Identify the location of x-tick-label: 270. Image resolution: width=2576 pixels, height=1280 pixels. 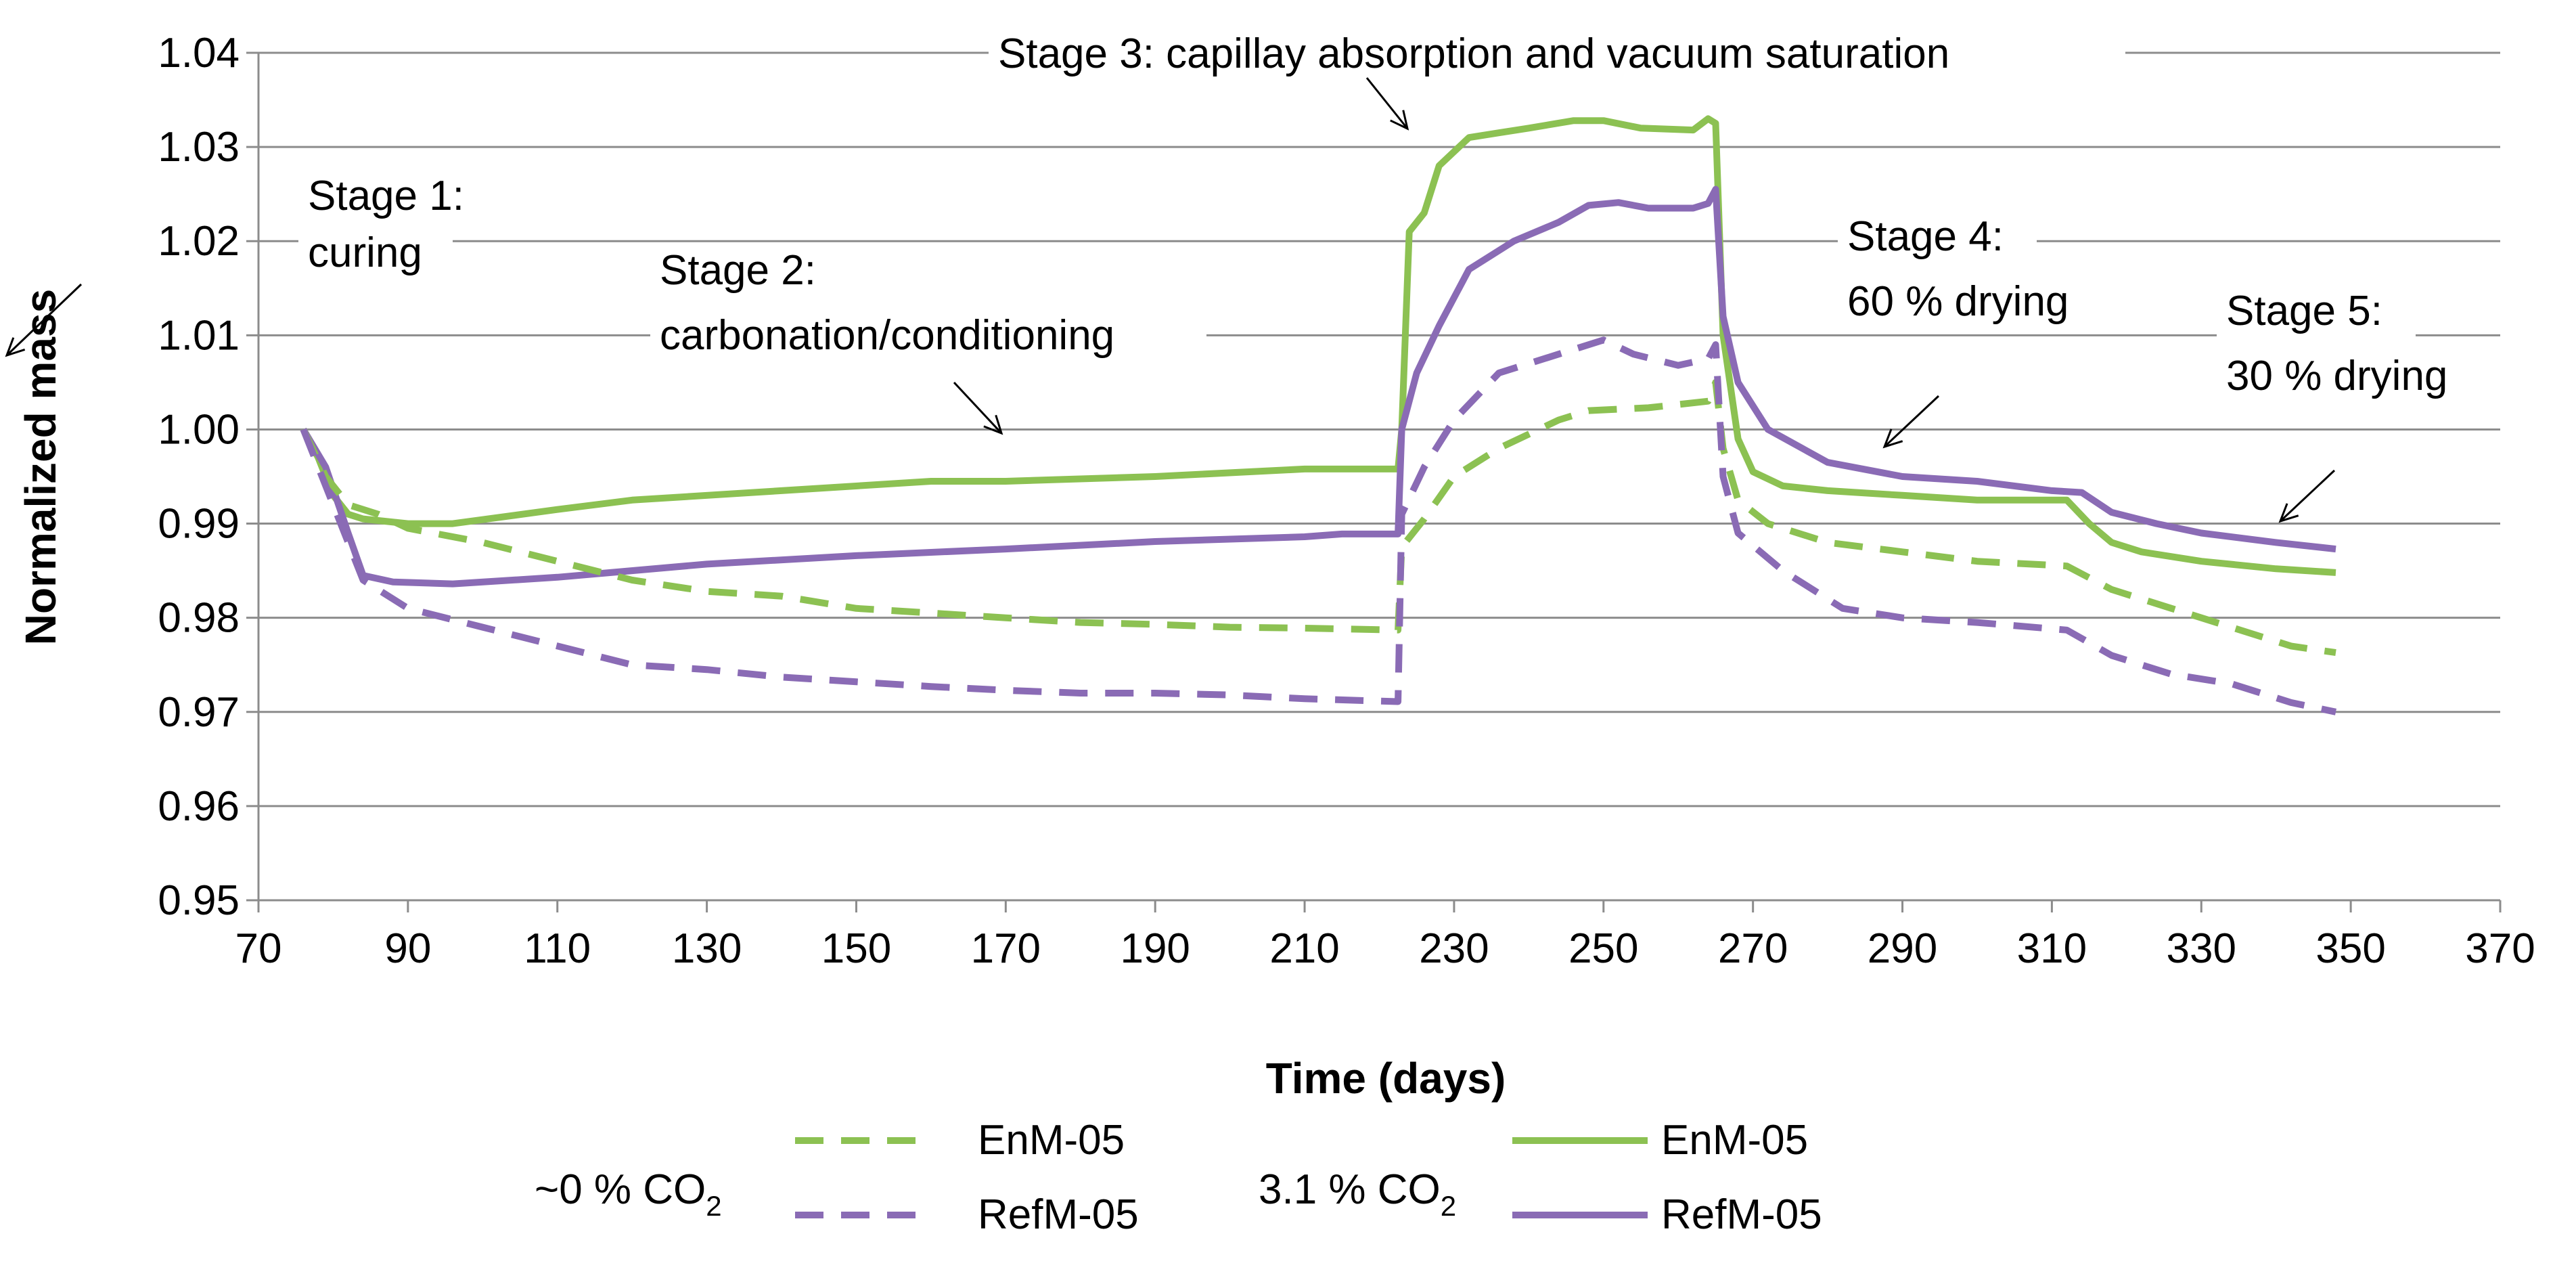
(1753, 948).